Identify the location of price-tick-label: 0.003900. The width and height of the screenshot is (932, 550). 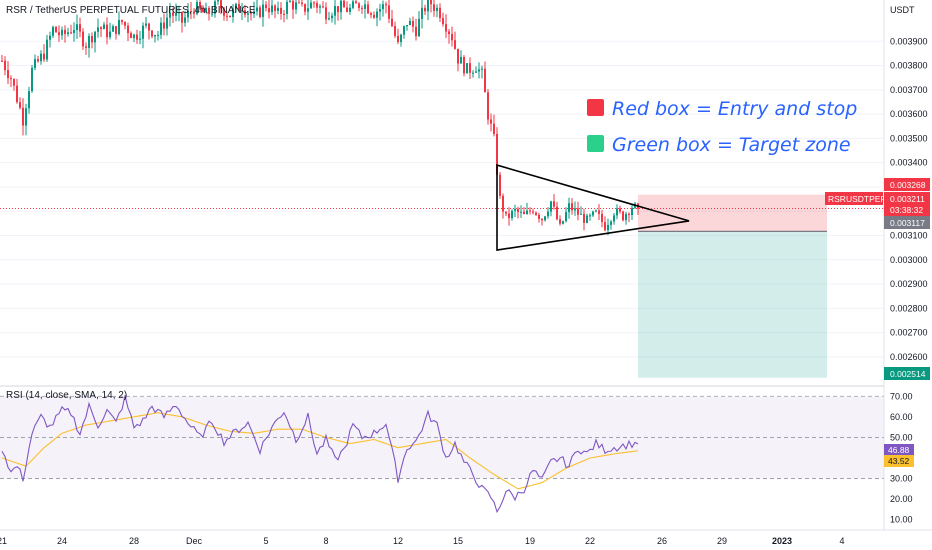
(909, 41).